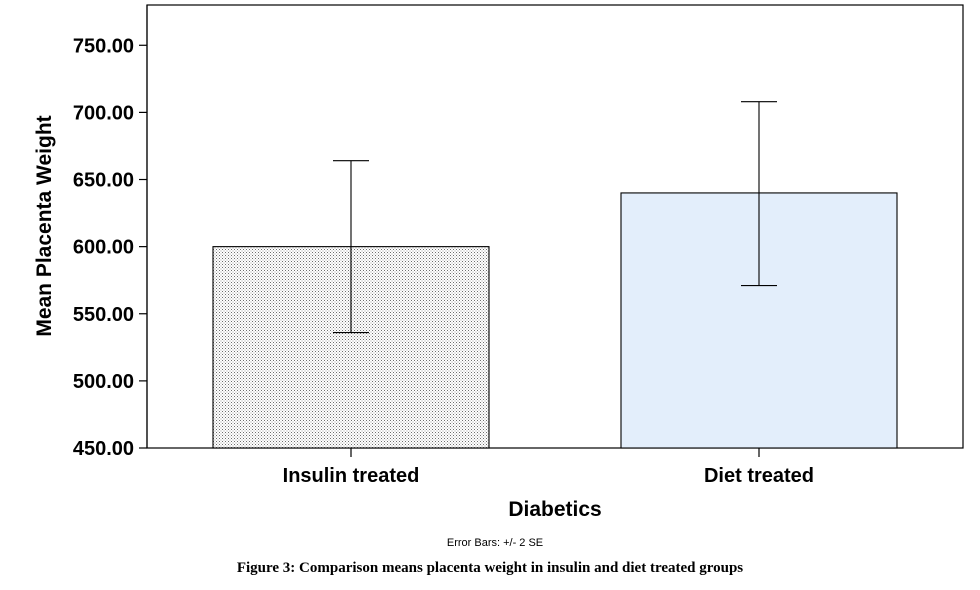 Image resolution: width=980 pixels, height=590 pixels. What do you see at coordinates (103, 315) in the screenshot?
I see `y-tick-label: 550.00` at bounding box center [103, 315].